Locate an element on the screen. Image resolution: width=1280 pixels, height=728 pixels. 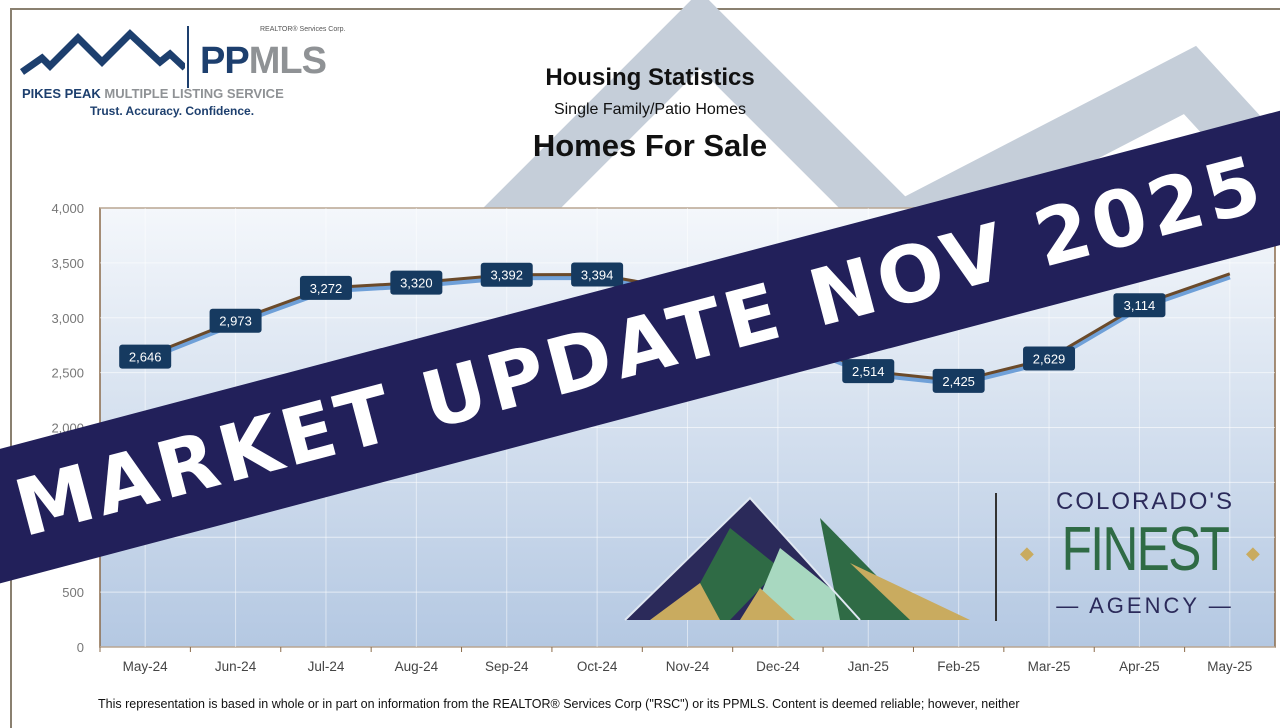
data-label: 2,514 is located at coordinates (868, 371).